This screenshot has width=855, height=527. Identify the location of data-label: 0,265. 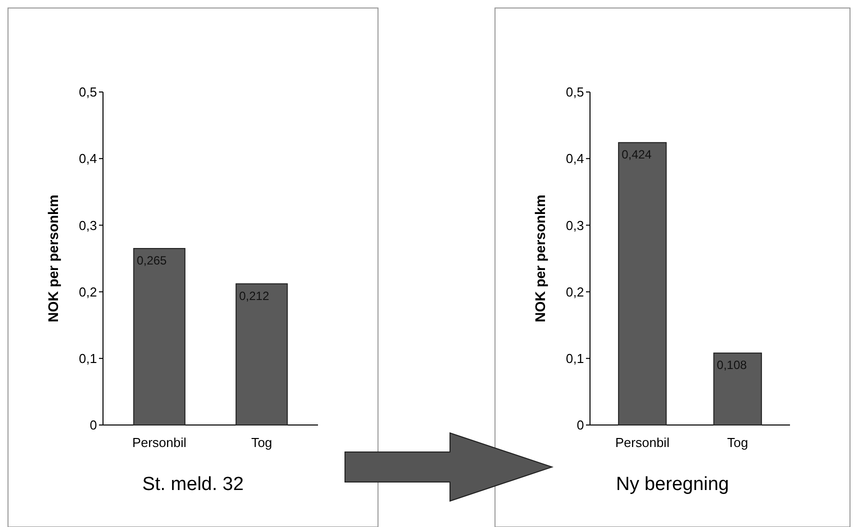
(152, 261).